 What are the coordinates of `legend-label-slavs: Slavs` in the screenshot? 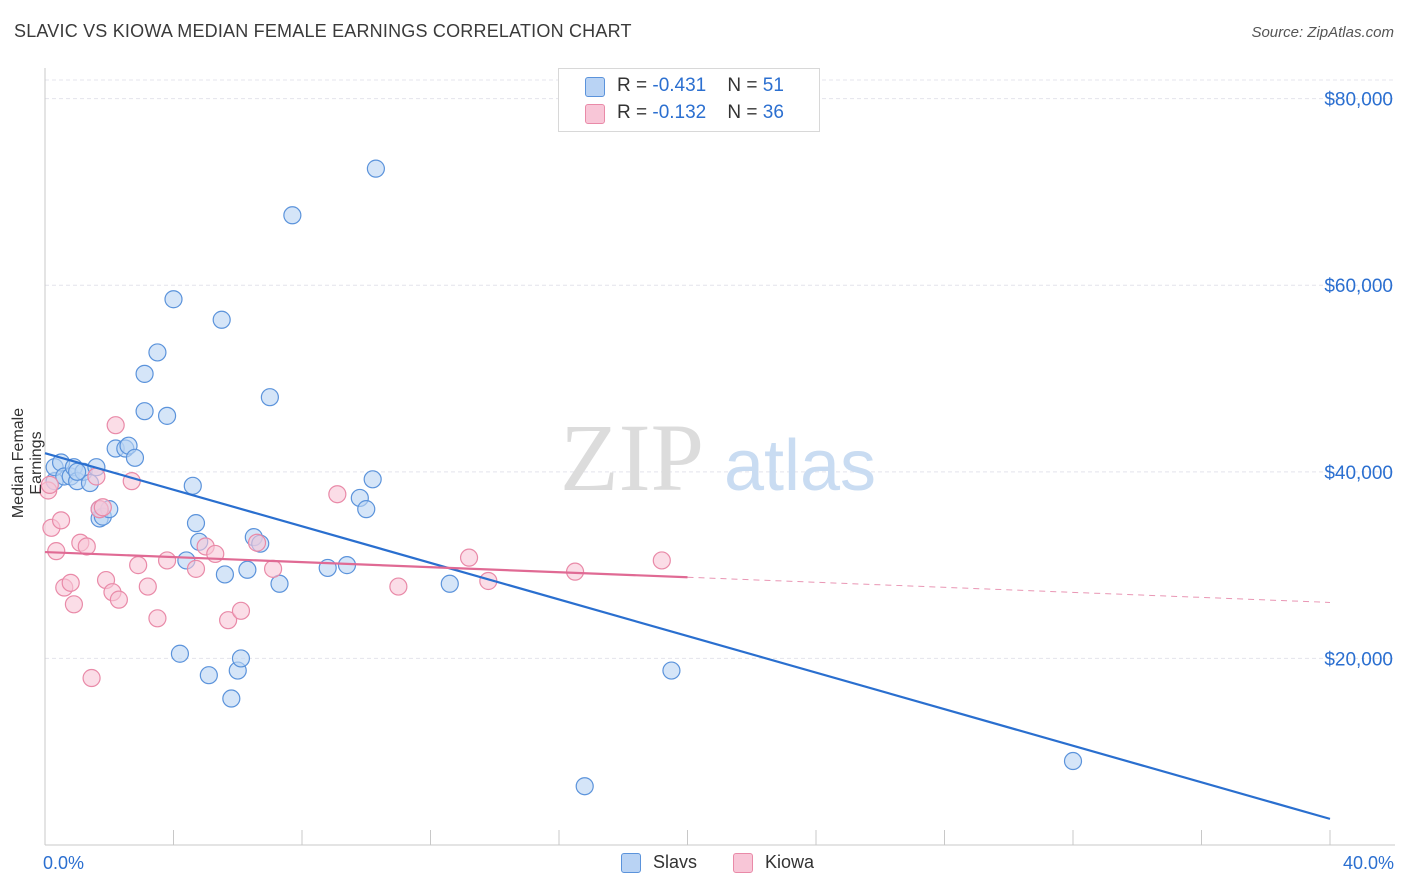 It's located at (675, 862).